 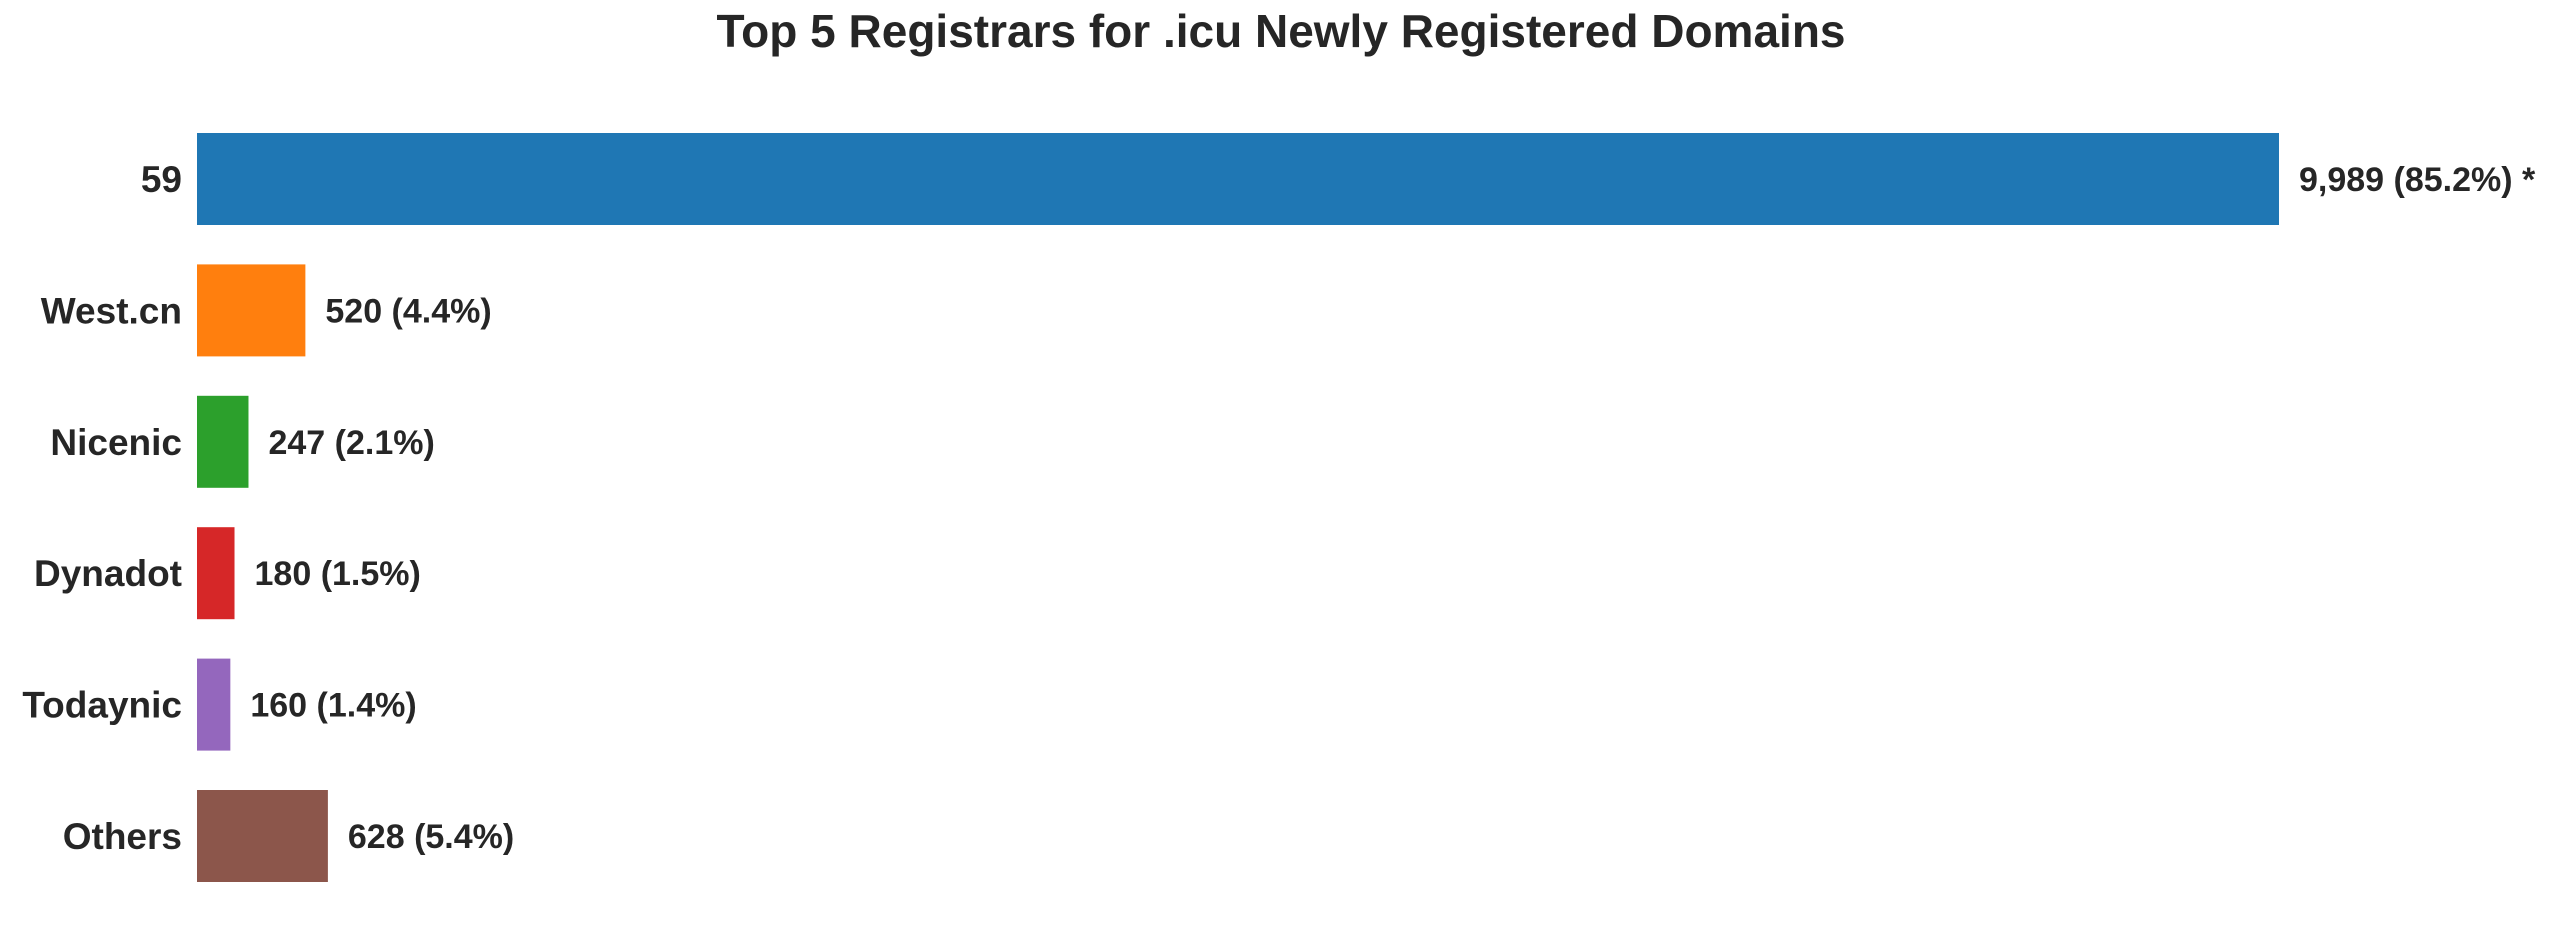 What do you see at coordinates (116, 442) in the screenshot?
I see `category-label-nicenic: Nicenic` at bounding box center [116, 442].